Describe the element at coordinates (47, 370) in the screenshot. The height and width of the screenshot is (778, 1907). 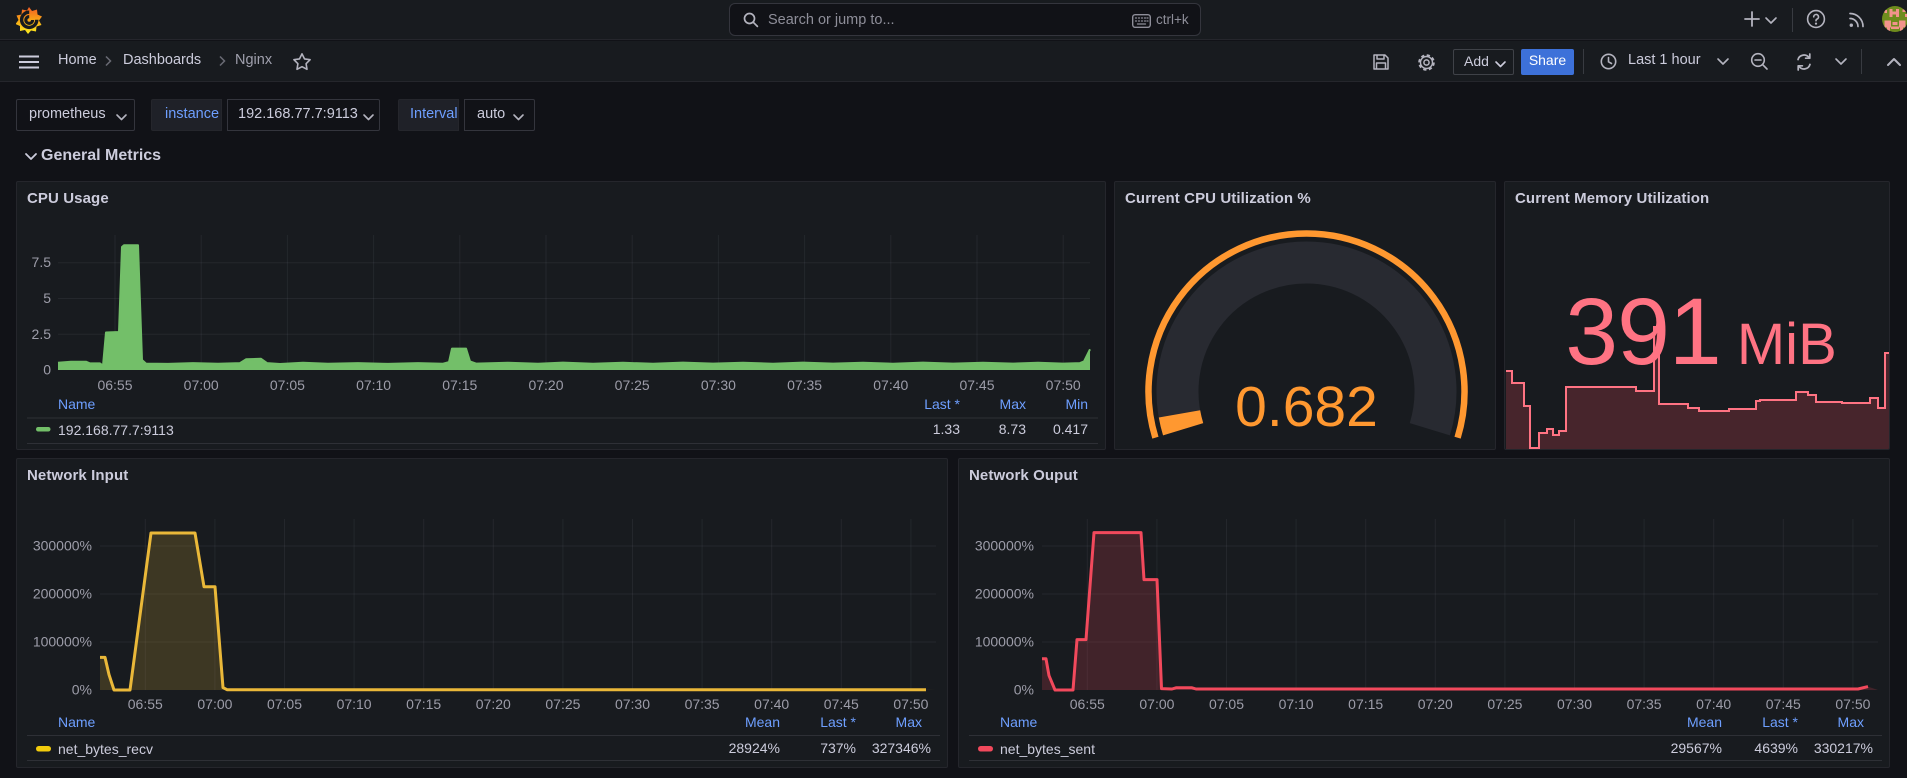
I see `svg-text: 0` at that location.